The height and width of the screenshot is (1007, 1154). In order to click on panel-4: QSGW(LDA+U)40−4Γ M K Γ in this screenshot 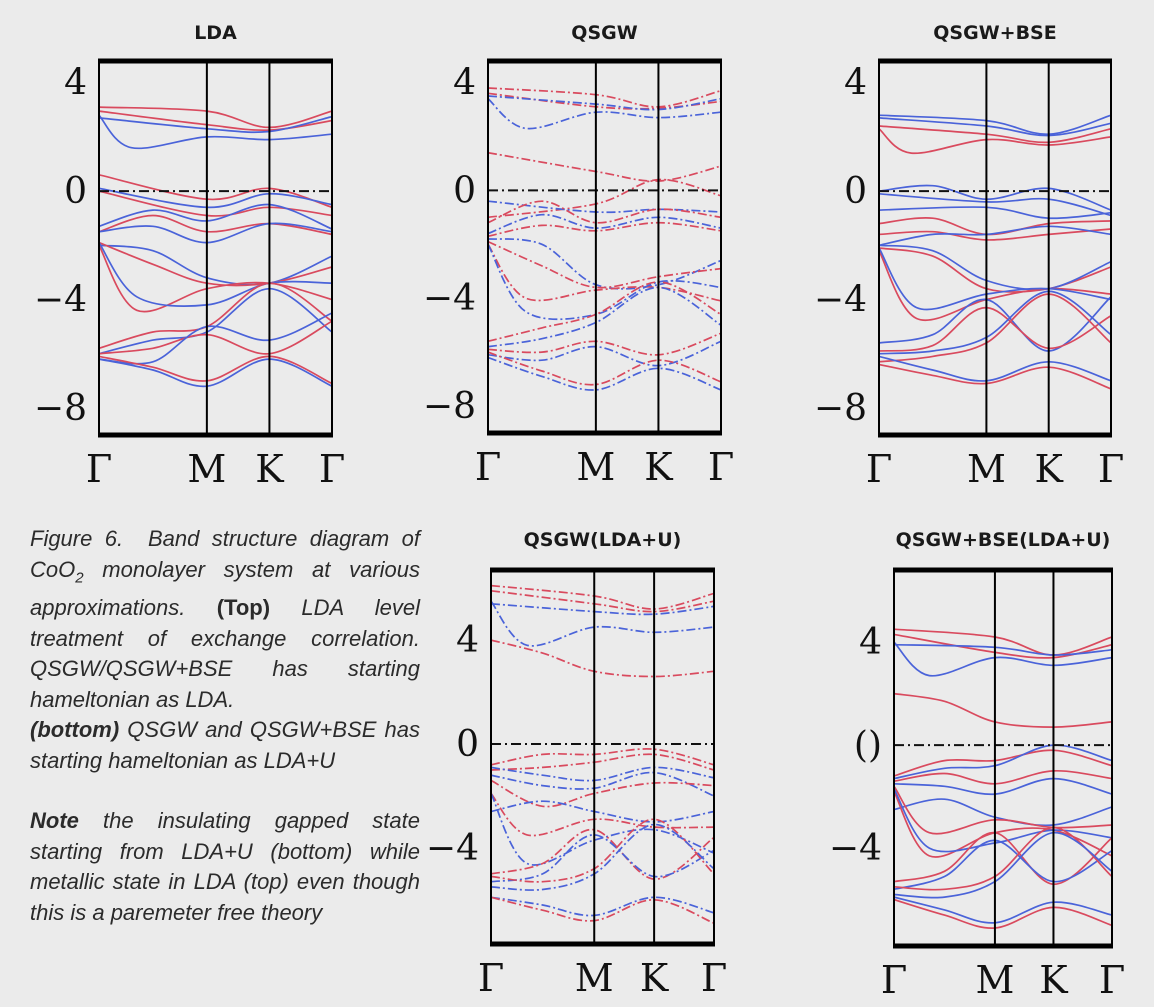, I will do `click(576, 764)`.